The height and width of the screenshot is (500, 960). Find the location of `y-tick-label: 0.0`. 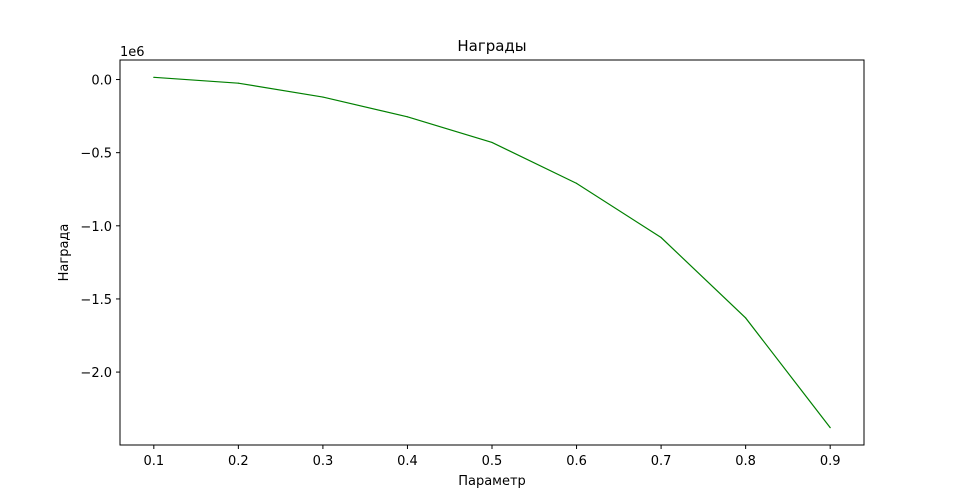

y-tick-label: 0.0 is located at coordinates (101, 81).